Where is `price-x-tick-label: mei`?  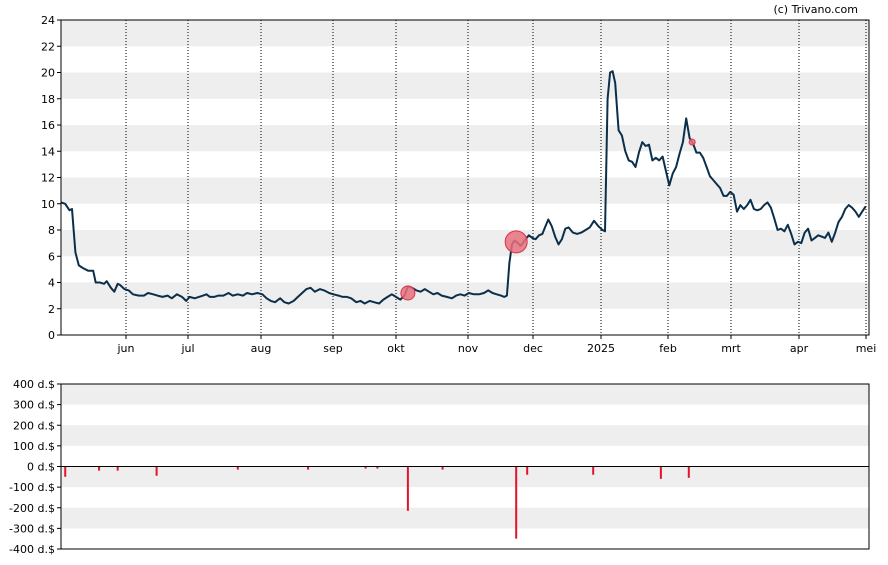 price-x-tick-label: mei is located at coordinates (866, 348).